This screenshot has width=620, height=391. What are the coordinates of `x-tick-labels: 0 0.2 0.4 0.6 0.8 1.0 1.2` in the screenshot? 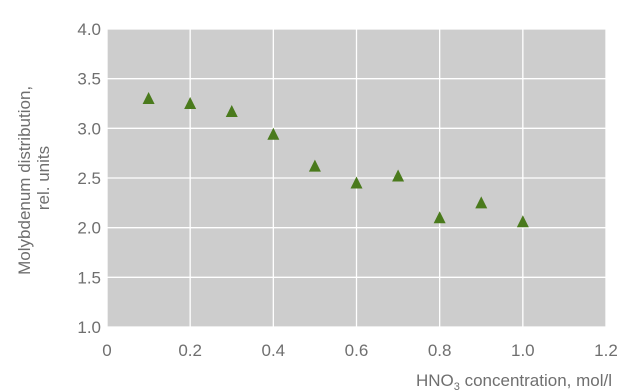 It's located at (360, 350).